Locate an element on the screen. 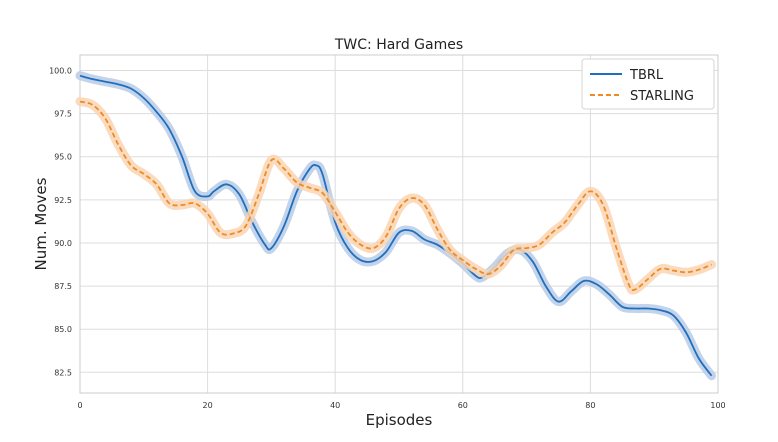  y-tick-label: 97.5 is located at coordinates (63, 114).